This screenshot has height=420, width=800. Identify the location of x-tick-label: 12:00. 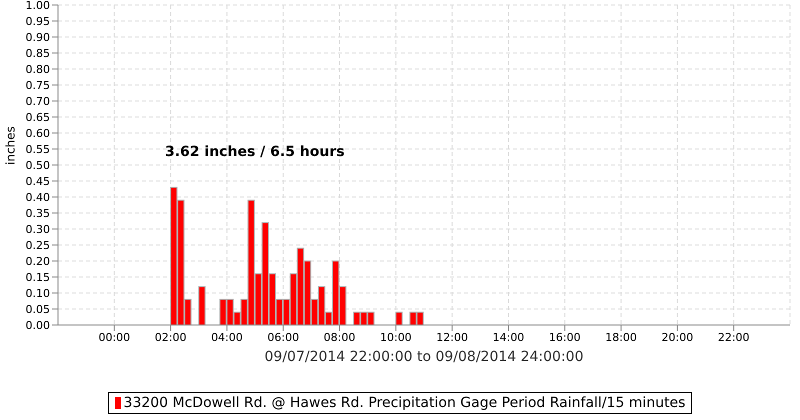
(452, 337).